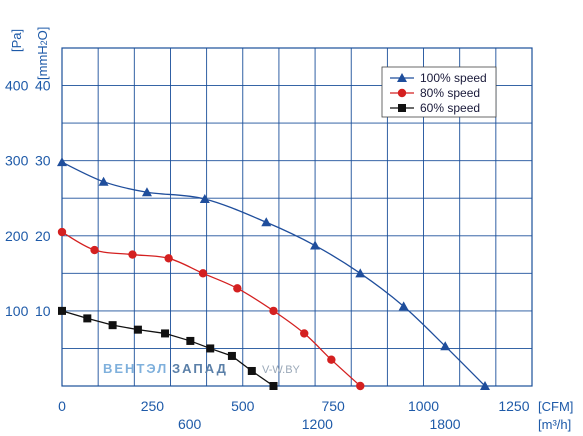 The width and height of the screenshot is (583, 436). What do you see at coordinates (153, 406) in the screenshot?
I see `x-tick-label-cfm: 250` at bounding box center [153, 406].